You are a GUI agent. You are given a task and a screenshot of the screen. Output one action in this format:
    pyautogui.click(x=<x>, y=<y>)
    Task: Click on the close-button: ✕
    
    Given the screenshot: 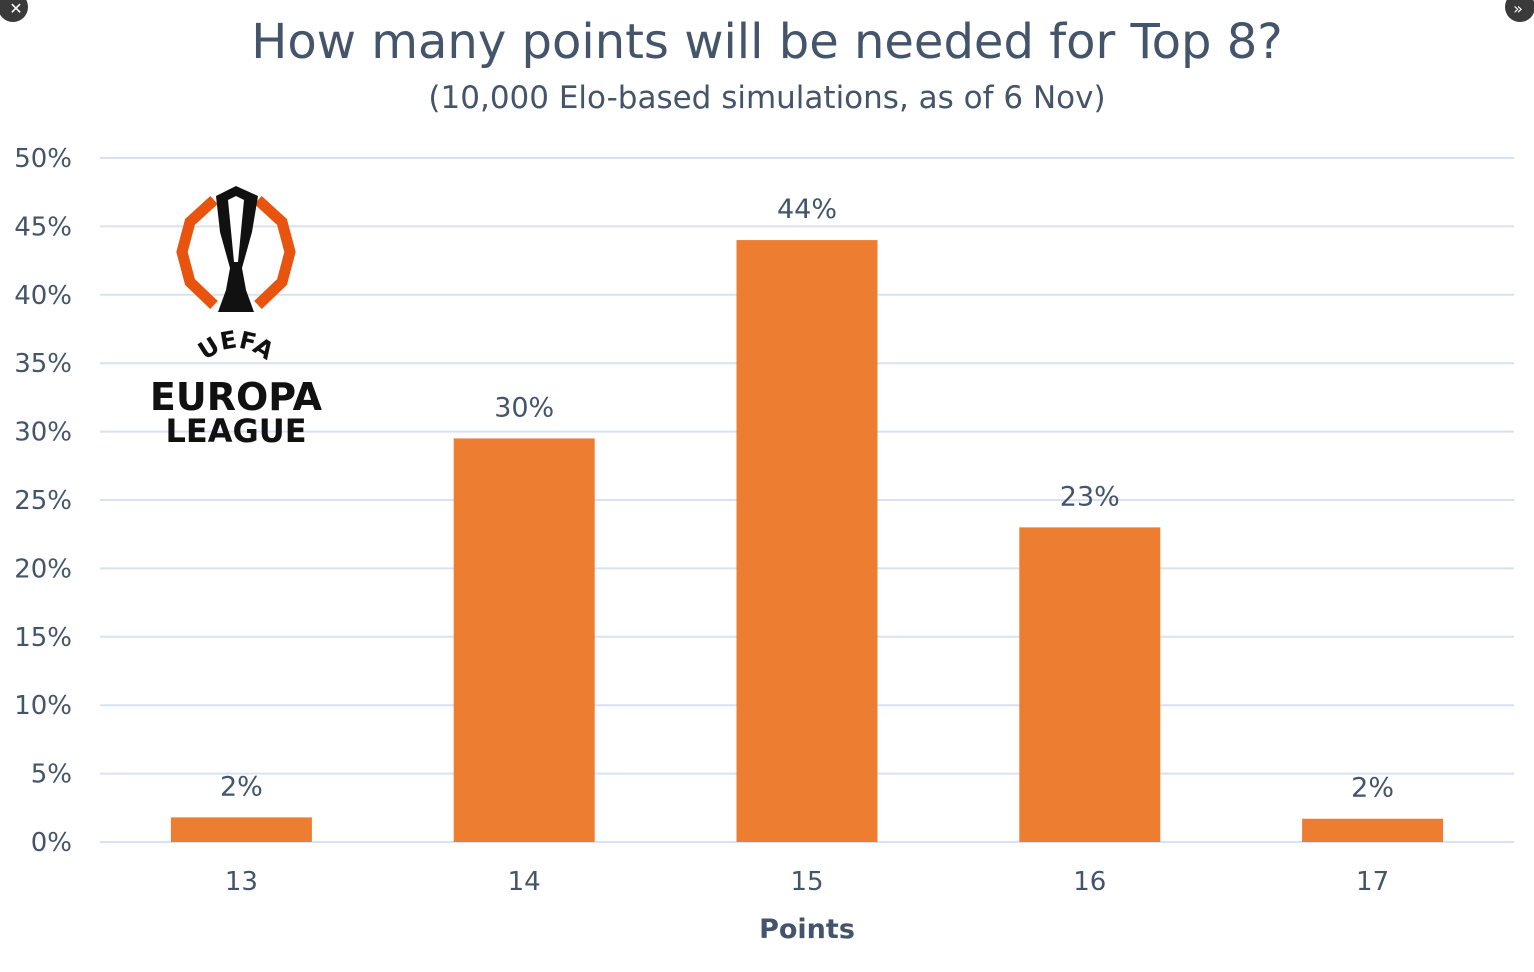 What is the action you would take?
    pyautogui.click(x=14, y=11)
    